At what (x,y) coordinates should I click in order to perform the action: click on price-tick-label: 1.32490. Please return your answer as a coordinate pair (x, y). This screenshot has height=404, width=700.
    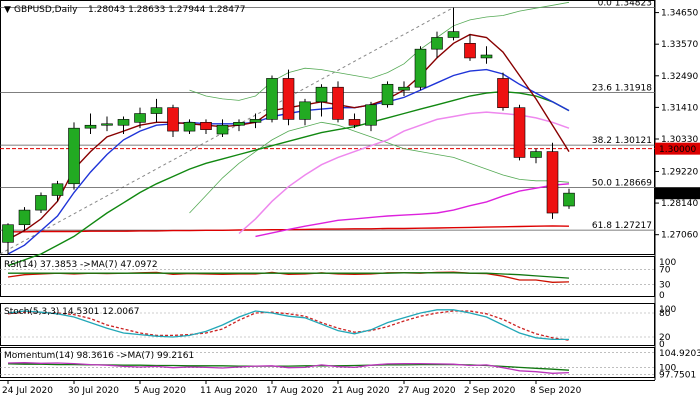
    Looking at the image, I should click on (679, 77).